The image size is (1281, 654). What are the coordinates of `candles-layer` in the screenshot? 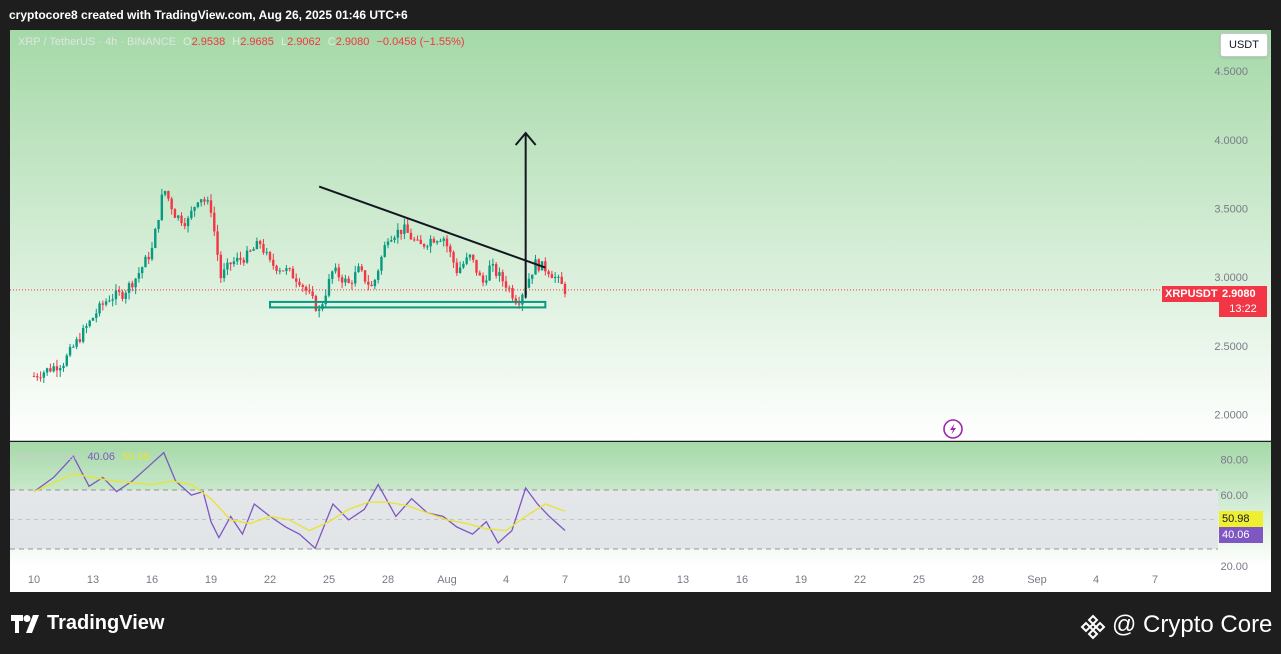 It's located at (299, 286).